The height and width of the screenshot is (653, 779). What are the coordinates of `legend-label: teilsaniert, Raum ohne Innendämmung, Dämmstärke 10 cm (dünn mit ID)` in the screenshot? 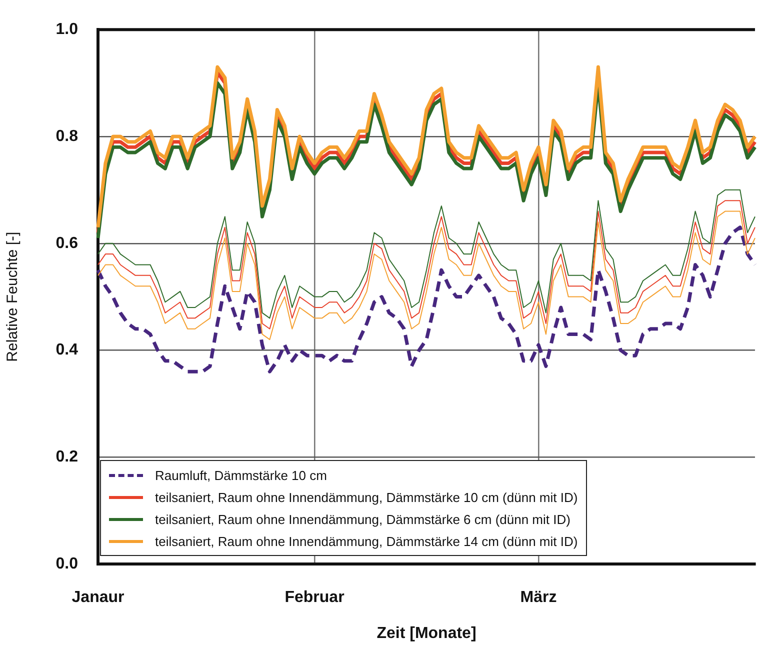 It's located at (366, 497).